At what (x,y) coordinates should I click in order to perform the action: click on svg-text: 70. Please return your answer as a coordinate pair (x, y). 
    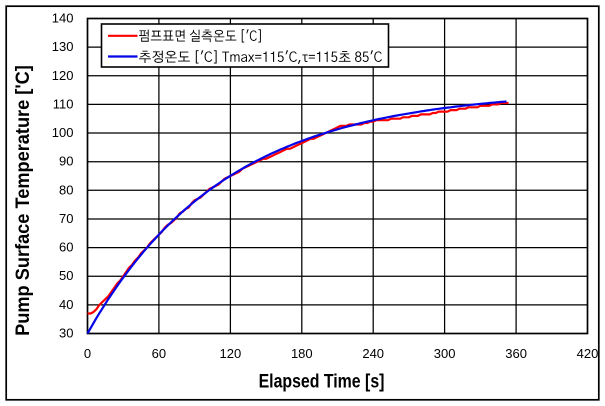
    Looking at the image, I should click on (66, 218).